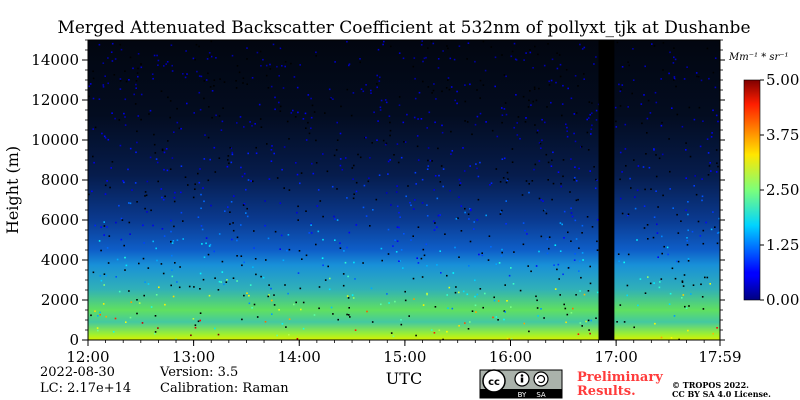 Image resolution: width=800 pixels, height=400 pixels. What do you see at coordinates (782, 190) in the screenshot?
I see `colorbar-tick-label: 2.50` at bounding box center [782, 190].